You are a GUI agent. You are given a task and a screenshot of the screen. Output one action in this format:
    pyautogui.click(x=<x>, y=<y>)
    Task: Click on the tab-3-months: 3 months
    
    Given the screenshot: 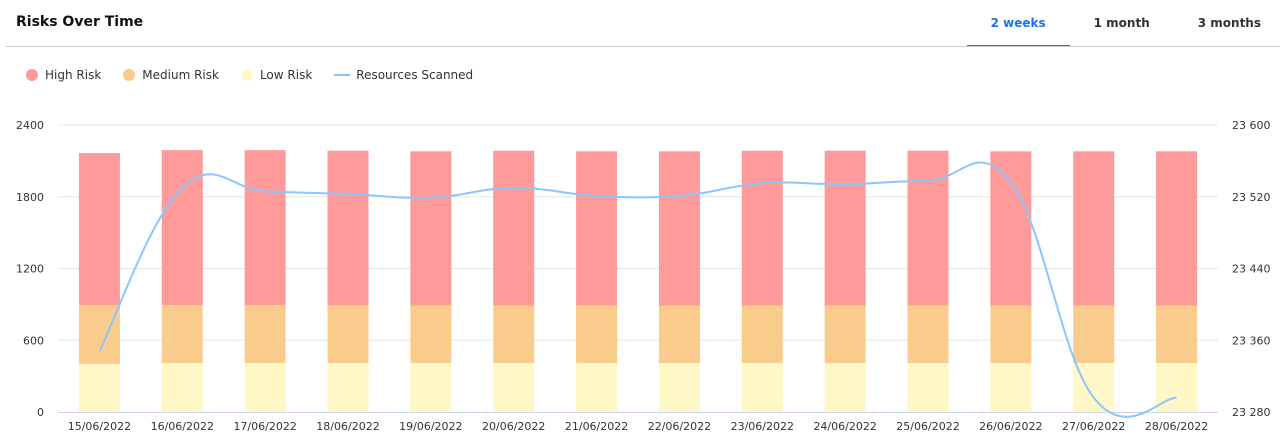 What is the action you would take?
    pyautogui.click(x=1229, y=23)
    